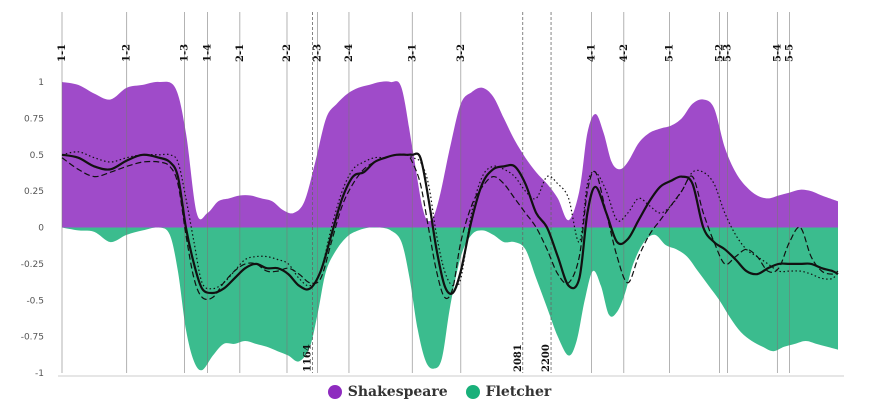 The width and height of the screenshot is (879, 419). Describe the element at coordinates (670, 53) in the screenshot. I see `scene-label: 5-1` at that location.